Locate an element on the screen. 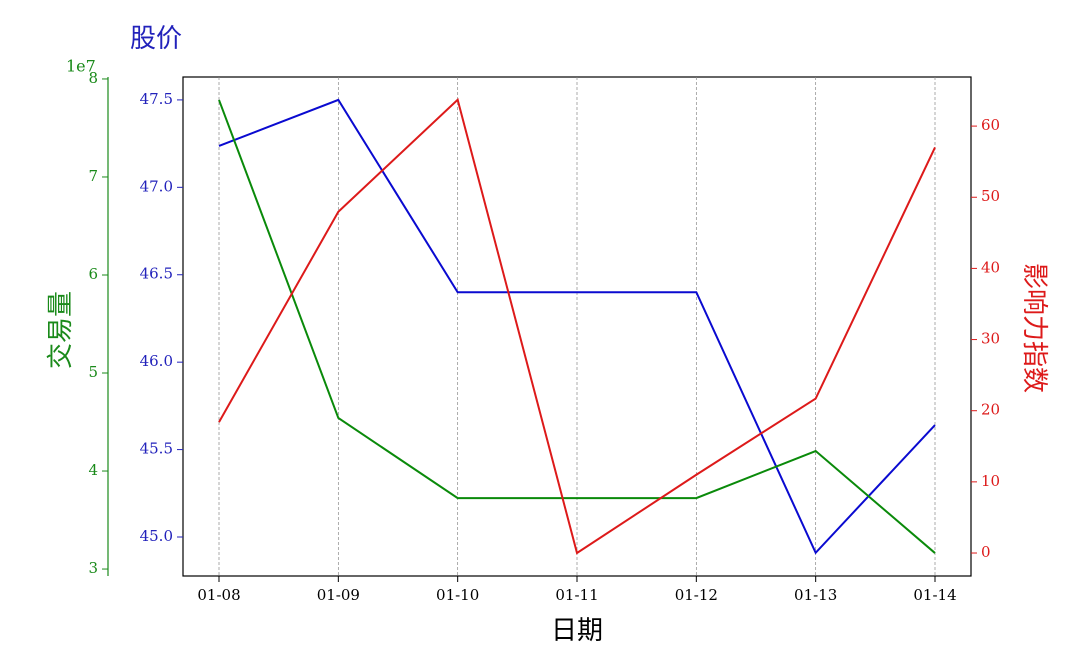 Image resolution: width=1080 pixels, height=648 pixels. y3-tick-label: 8 is located at coordinates (93, 78).